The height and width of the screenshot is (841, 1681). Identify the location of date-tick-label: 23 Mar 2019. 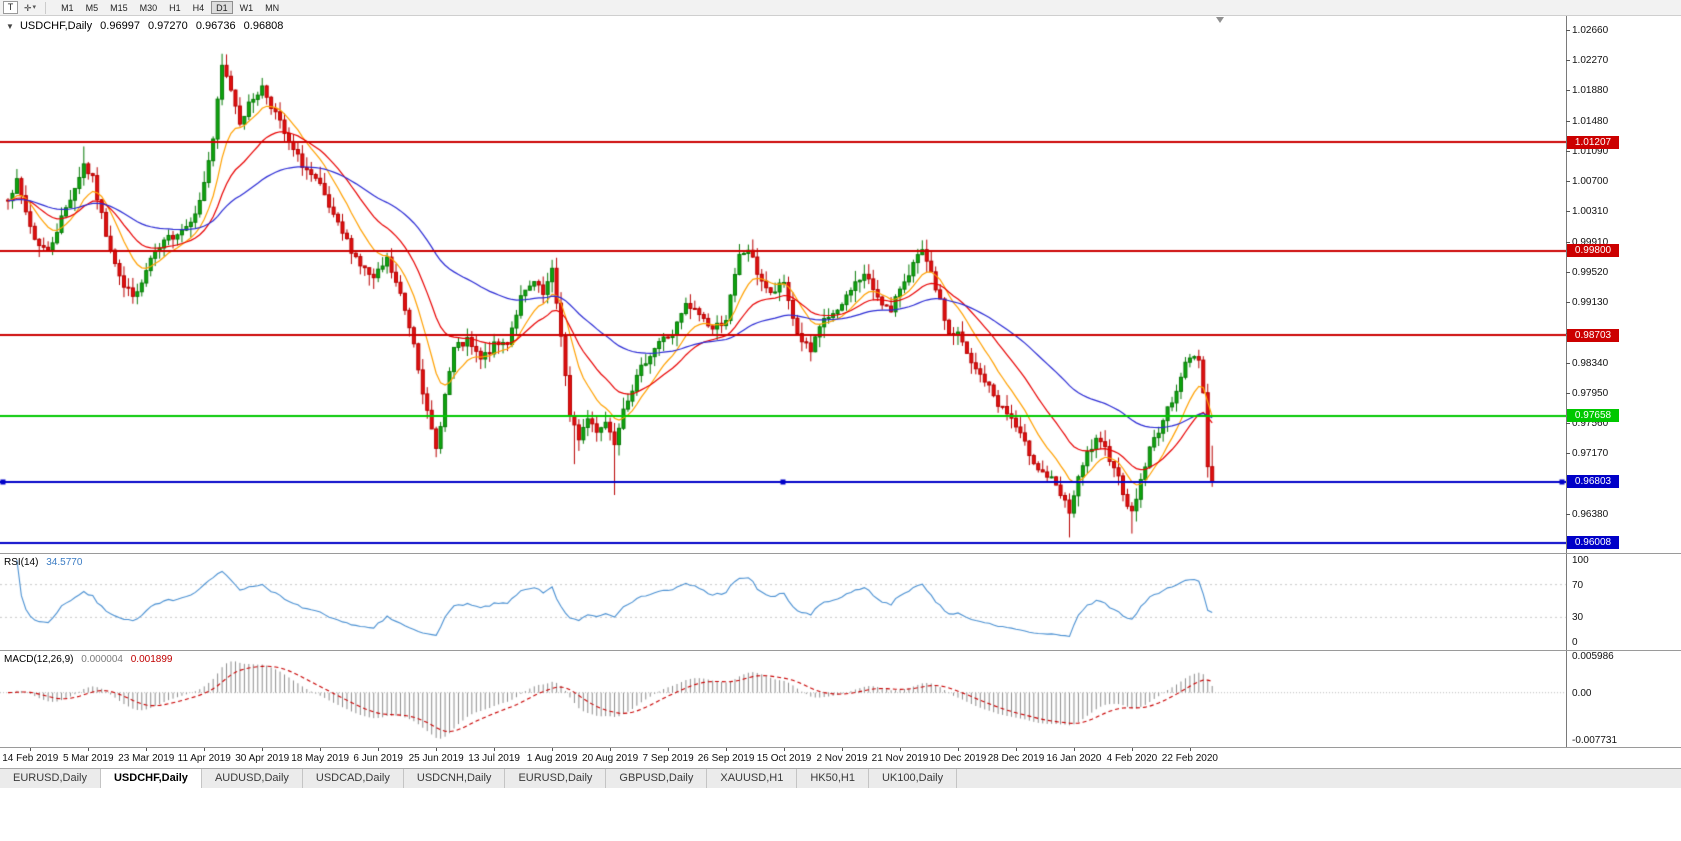
(146, 758).